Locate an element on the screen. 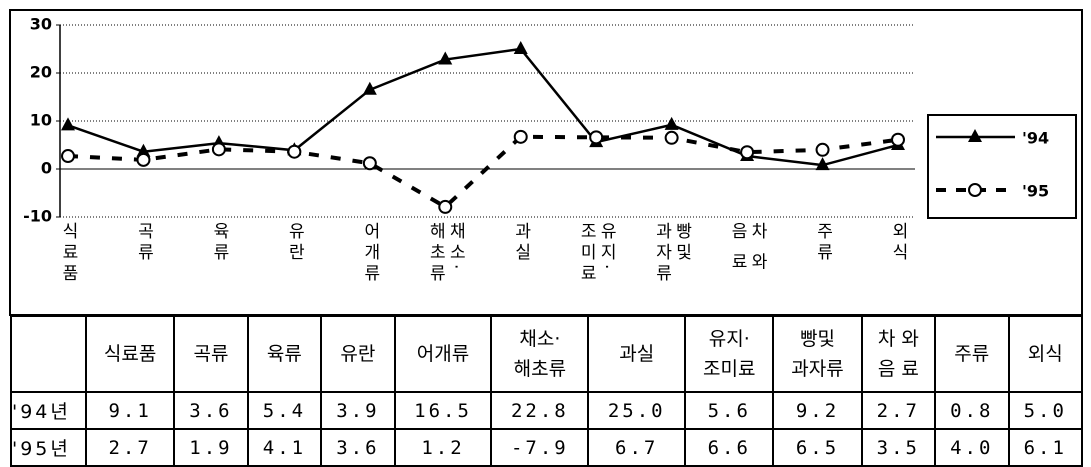 The width and height of the screenshot is (1091, 467). value-cell: 5.4 is located at coordinates (284, 410).